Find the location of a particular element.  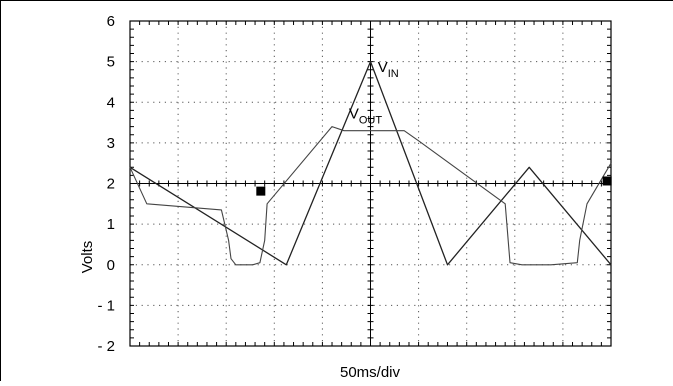

y-tick-label: 3 is located at coordinates (111, 143).